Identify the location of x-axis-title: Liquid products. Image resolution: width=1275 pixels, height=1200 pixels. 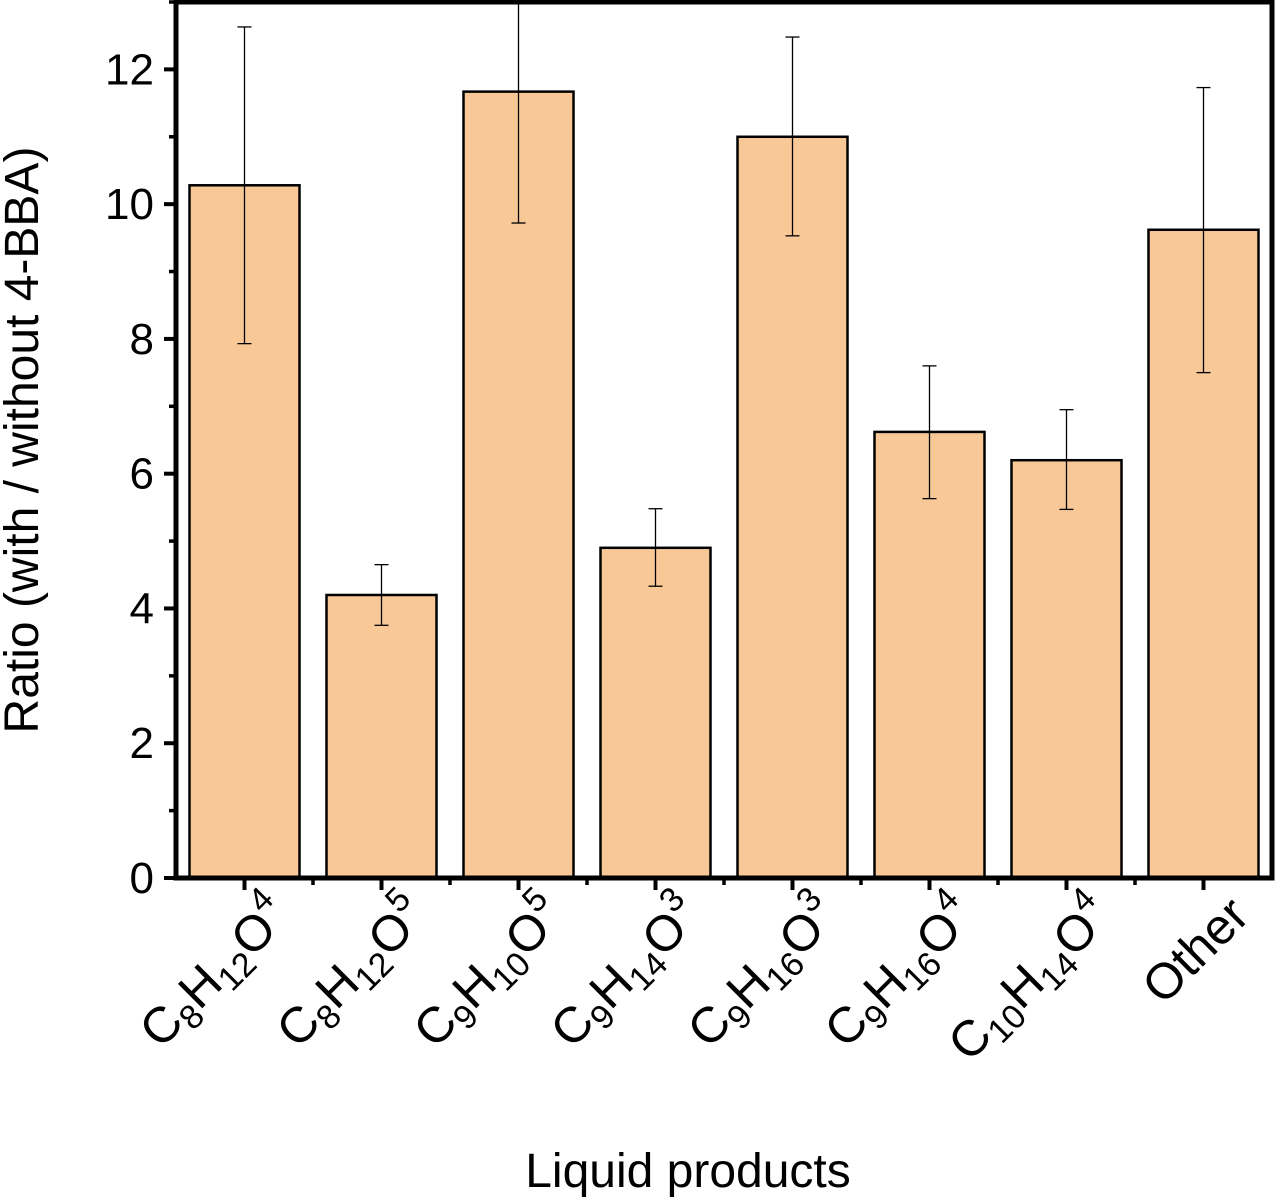
(688, 1171).